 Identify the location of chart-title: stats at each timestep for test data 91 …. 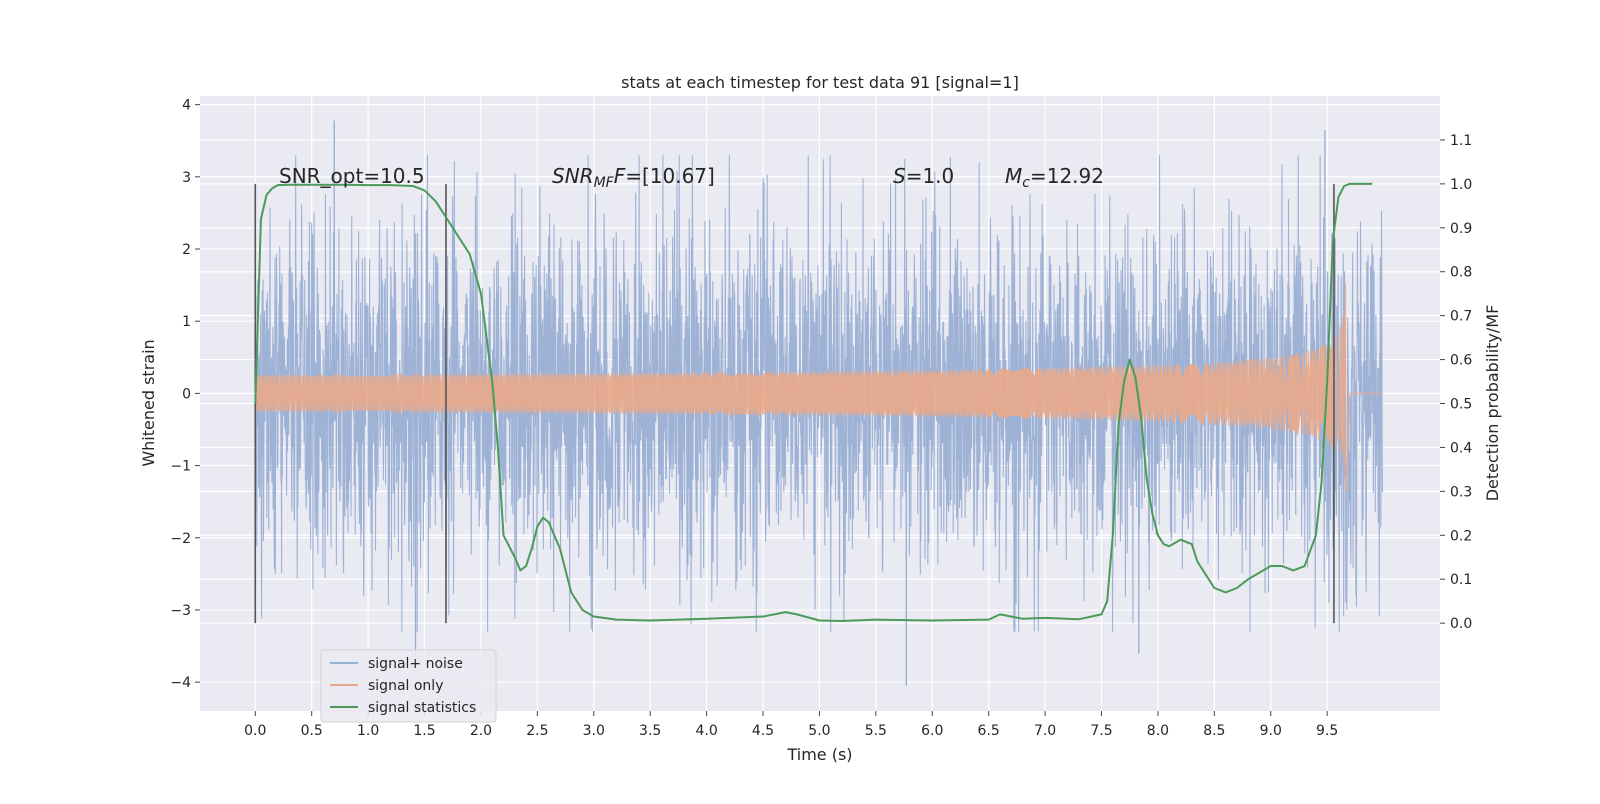
(820, 82).